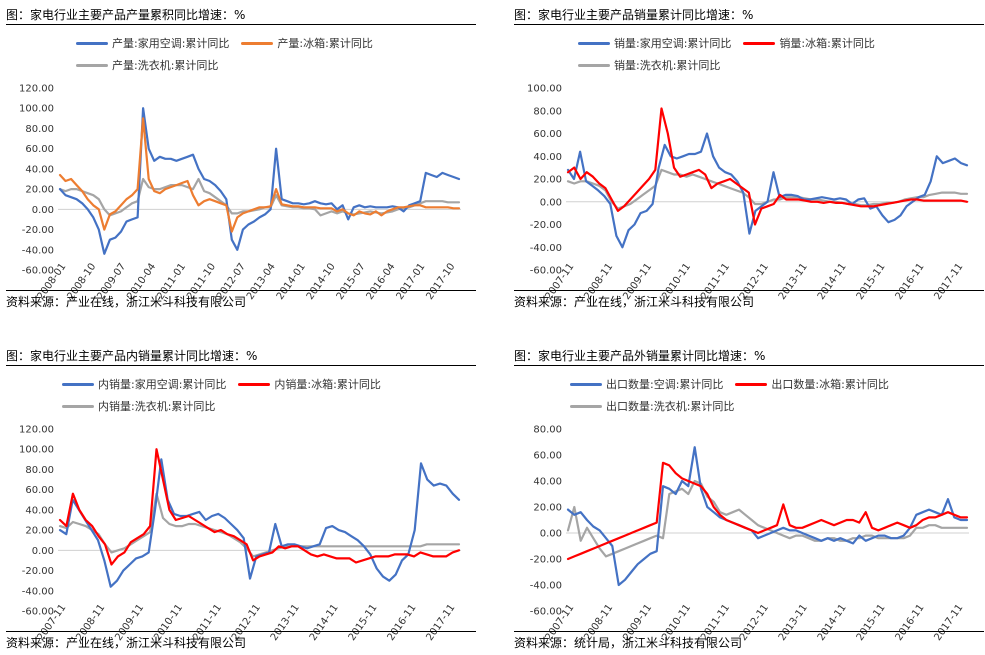 This screenshot has height=655, width=985. What do you see at coordinates (321, 281) in the screenshot?
I see `x-tick-label: 2014-10` at bounding box center [321, 281].